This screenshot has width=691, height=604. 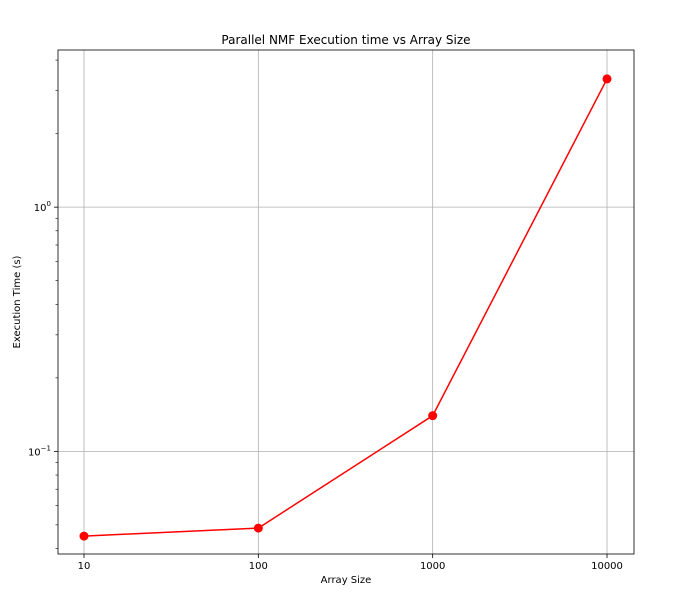 I want to click on y-tick-label: 10⁰, so click(x=42, y=207).